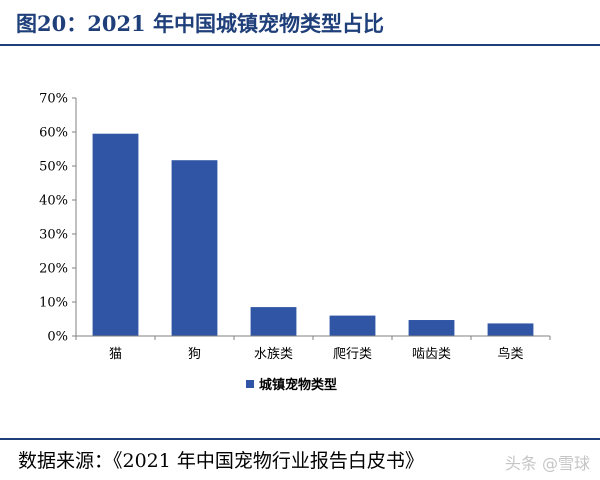  Describe the element at coordinates (547, 463) in the screenshot. I see `watermark: 头条 @雪球` at that location.